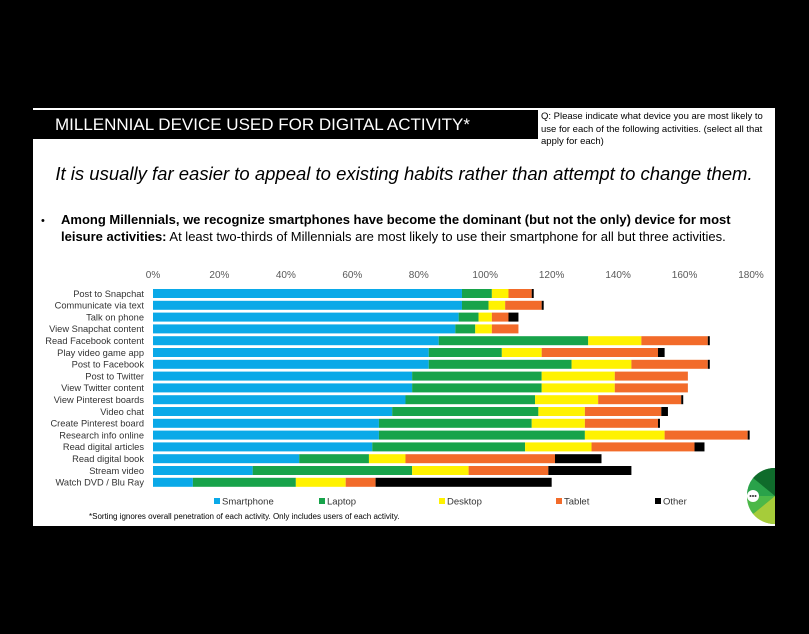 The image size is (809, 634). What do you see at coordinates (100, 353) in the screenshot?
I see `category-label: Play video game app` at bounding box center [100, 353].